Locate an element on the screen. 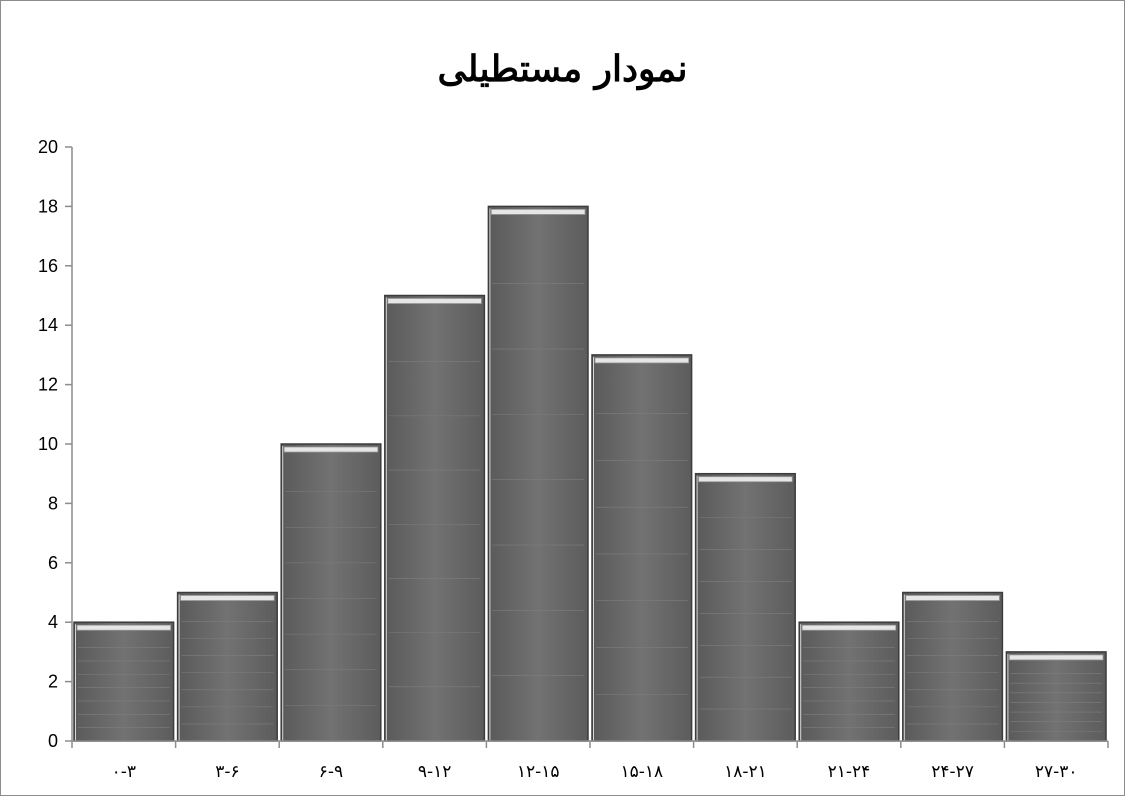  y-tick-label: 0 is located at coordinates (53, 741).